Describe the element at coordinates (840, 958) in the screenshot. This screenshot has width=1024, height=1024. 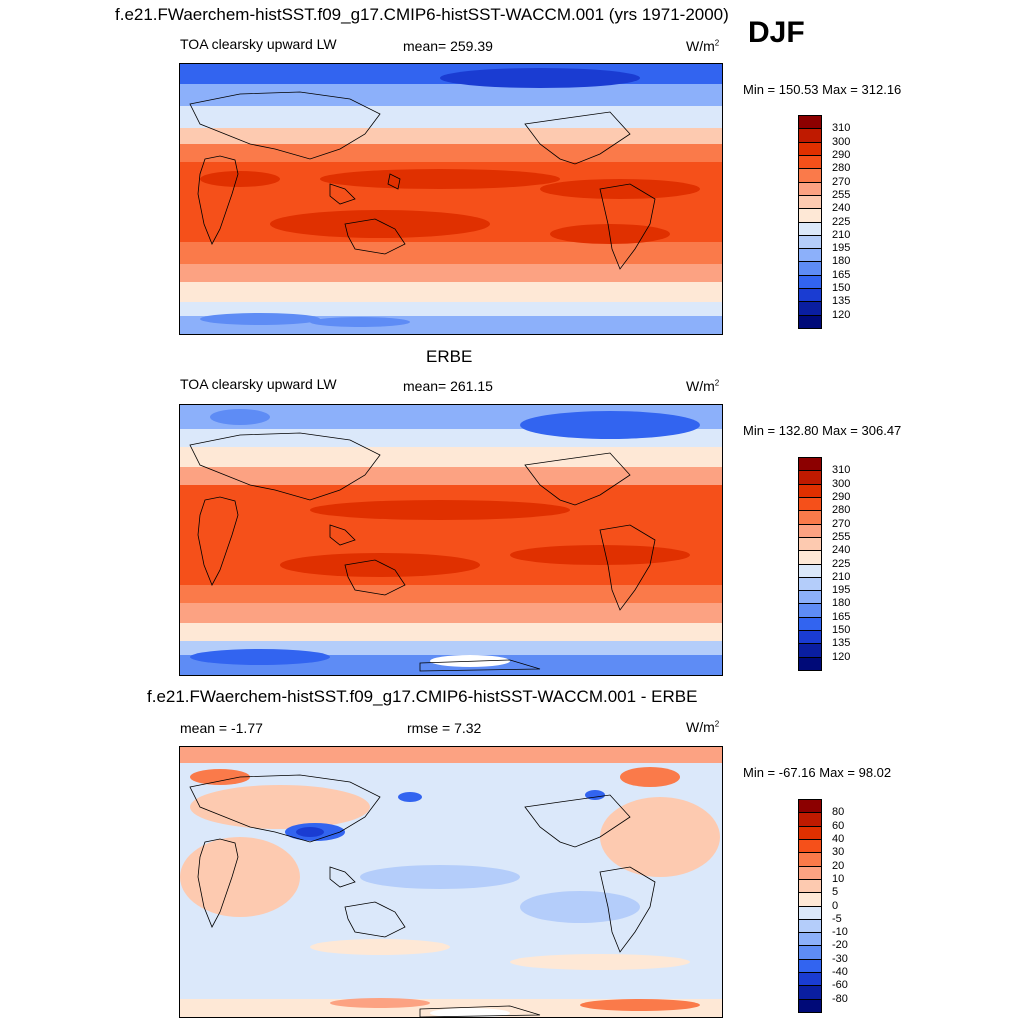
I see `colorbar-label: -30` at that location.